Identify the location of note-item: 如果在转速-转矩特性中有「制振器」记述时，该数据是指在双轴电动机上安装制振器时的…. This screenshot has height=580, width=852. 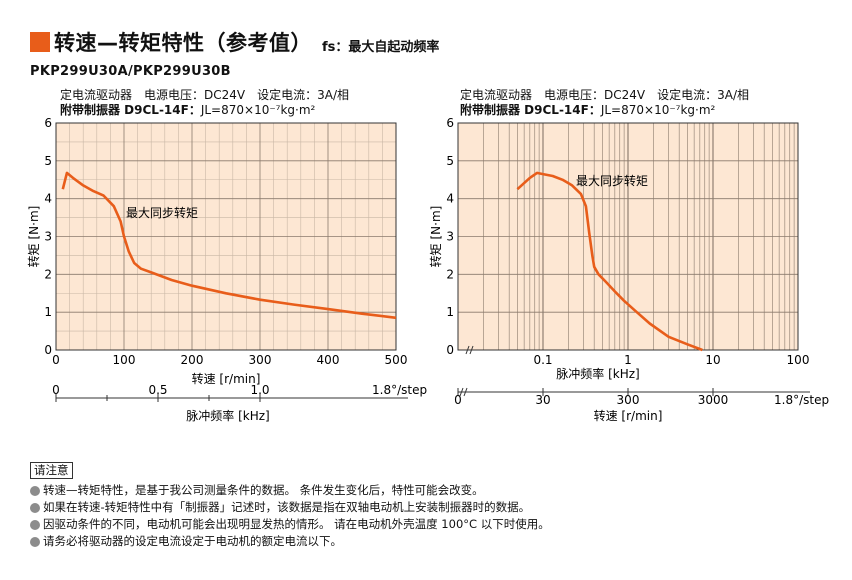
(290, 507).